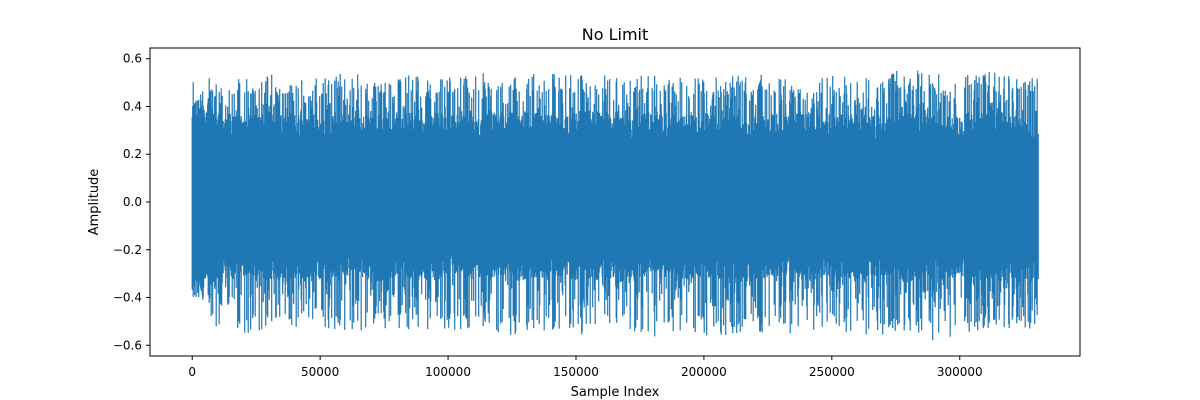 The image size is (1200, 400). Describe the element at coordinates (127, 250) in the screenshot. I see `y-tick-label: −0.2` at that location.